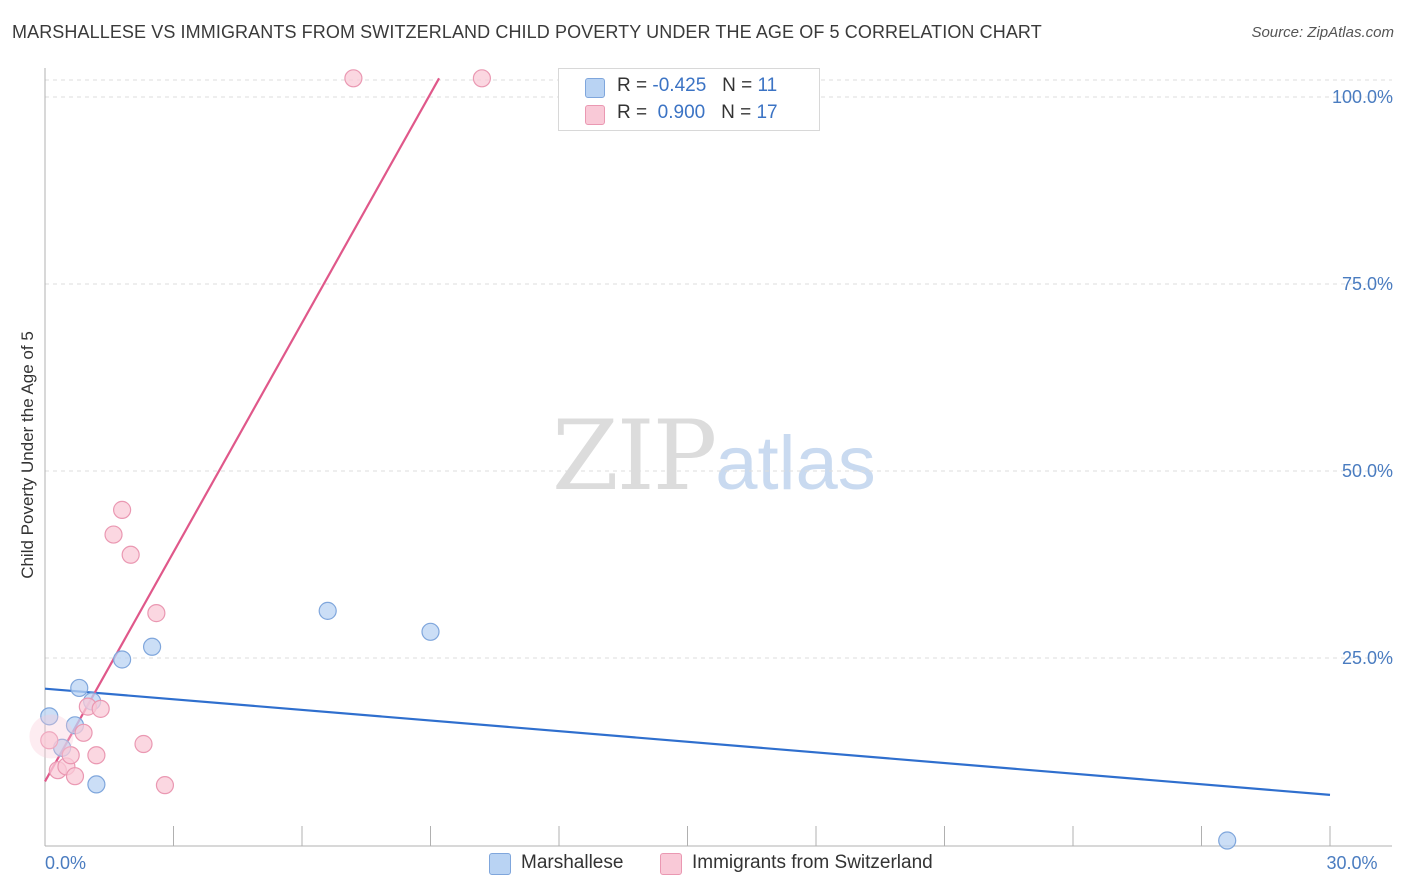 Image resolution: width=1406 pixels, height=892 pixels. Describe the element at coordinates (1367, 471) in the screenshot. I see `y-tick-label: 50.0%` at that location.